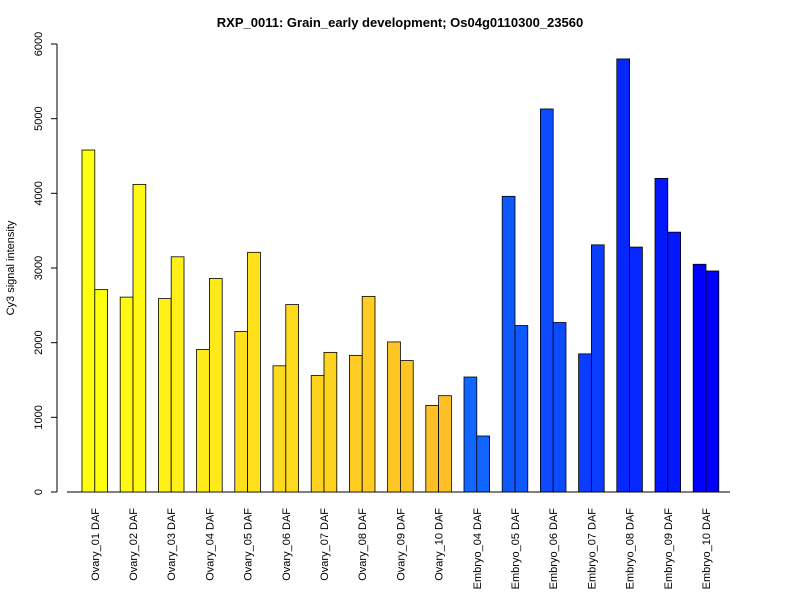  I want to click on y-tick-label: 0, so click(39, 492).